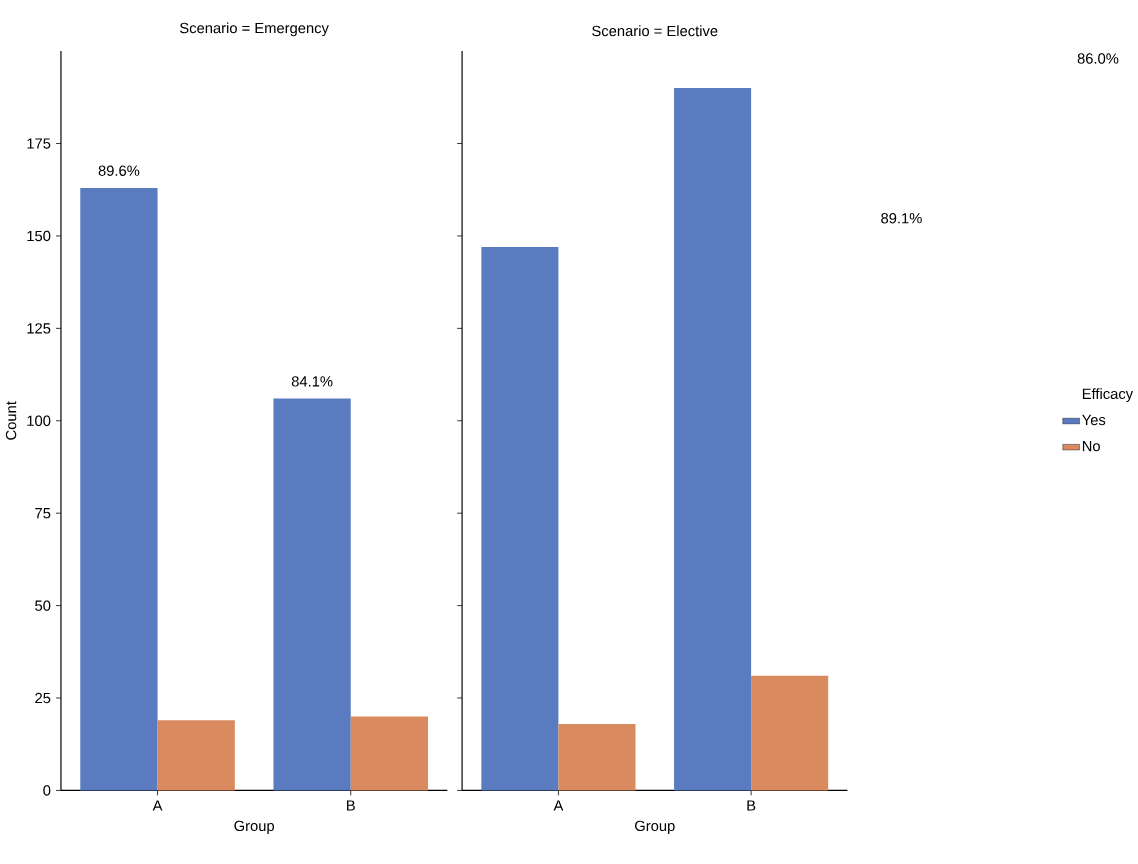 The height and width of the screenshot is (864, 1138). Describe the element at coordinates (11, 420) in the screenshot. I see `y-axis-title: Count` at that location.